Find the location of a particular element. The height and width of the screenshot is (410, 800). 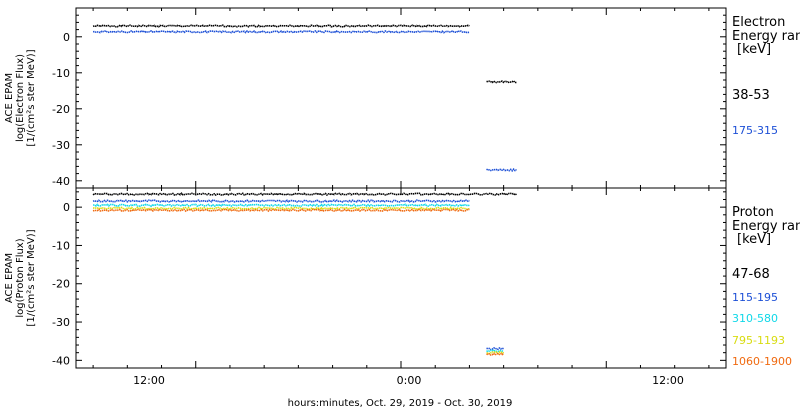

legend-entry: 1060-1900 is located at coordinates (762, 361).